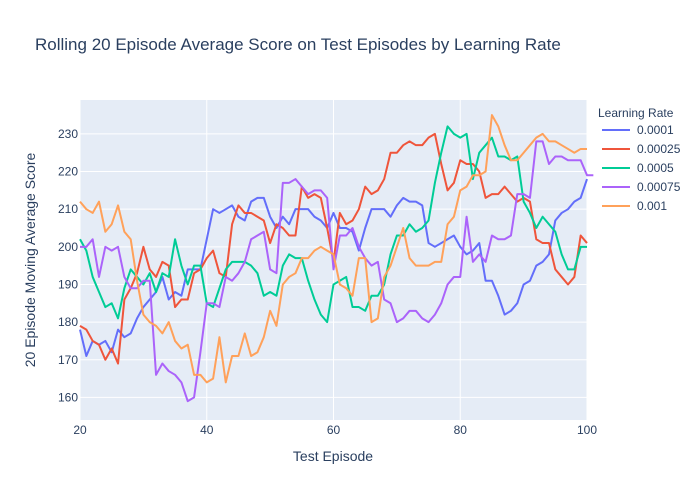  What do you see at coordinates (68, 322) in the screenshot?
I see `y-tick-label: 180` at bounding box center [68, 322].